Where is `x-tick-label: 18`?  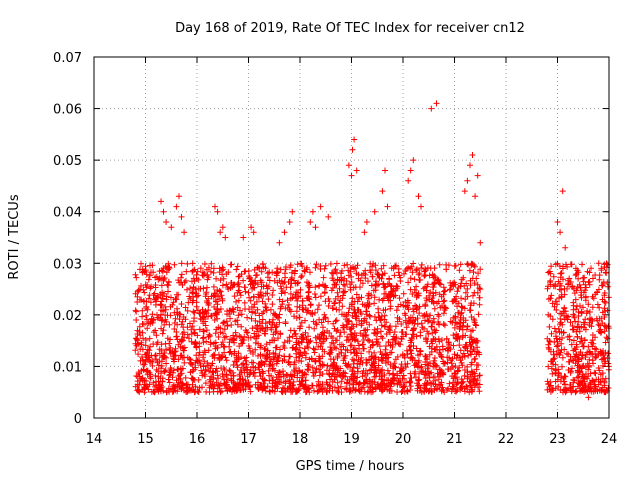
x-tick-label: 18 is located at coordinates (300, 439).